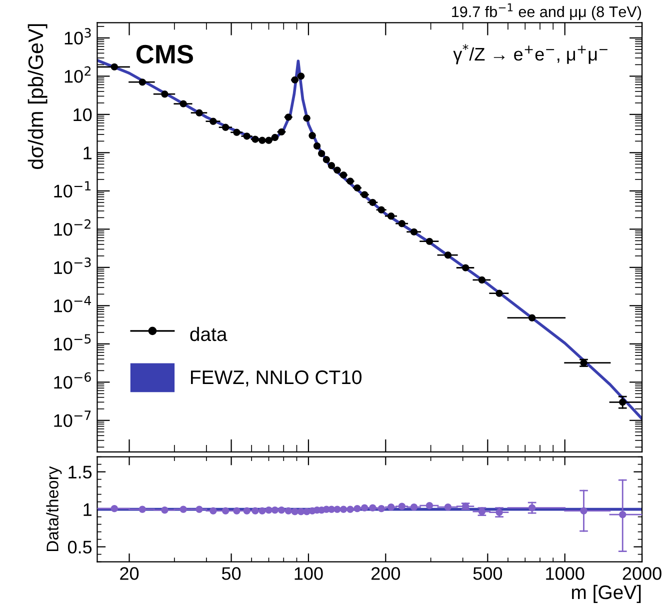 This screenshot has width=666, height=614. I want to click on x-tick-label: 500, so click(487, 573).